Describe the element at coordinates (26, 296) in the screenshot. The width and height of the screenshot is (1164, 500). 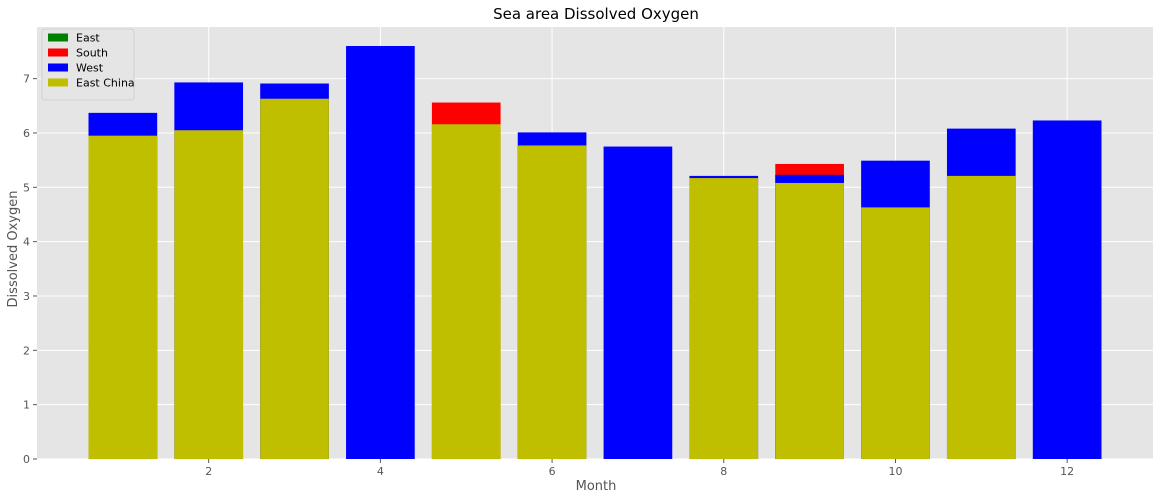
I see `y-tick-label: 3` at that location.